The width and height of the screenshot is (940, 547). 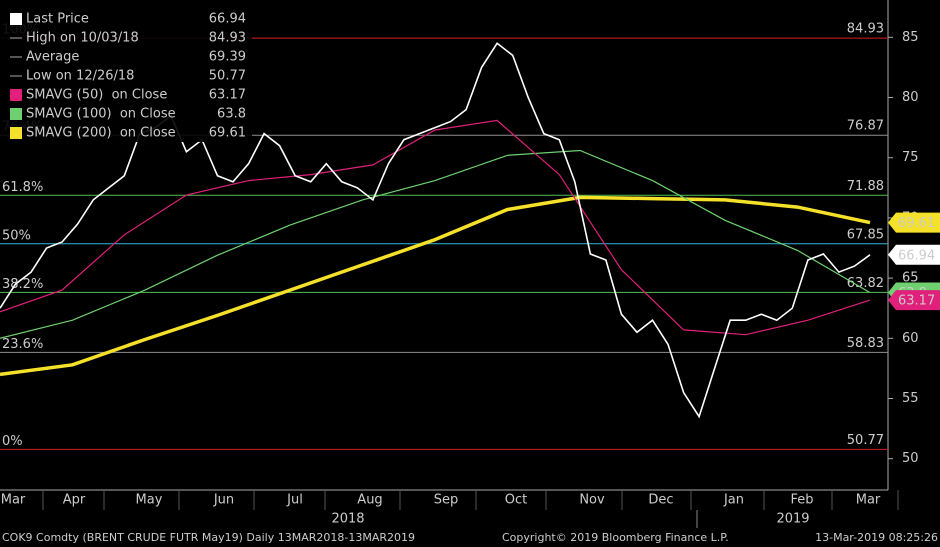 What do you see at coordinates (446, 500) in the screenshot?
I see `x-tick-label: Sep` at bounding box center [446, 500].